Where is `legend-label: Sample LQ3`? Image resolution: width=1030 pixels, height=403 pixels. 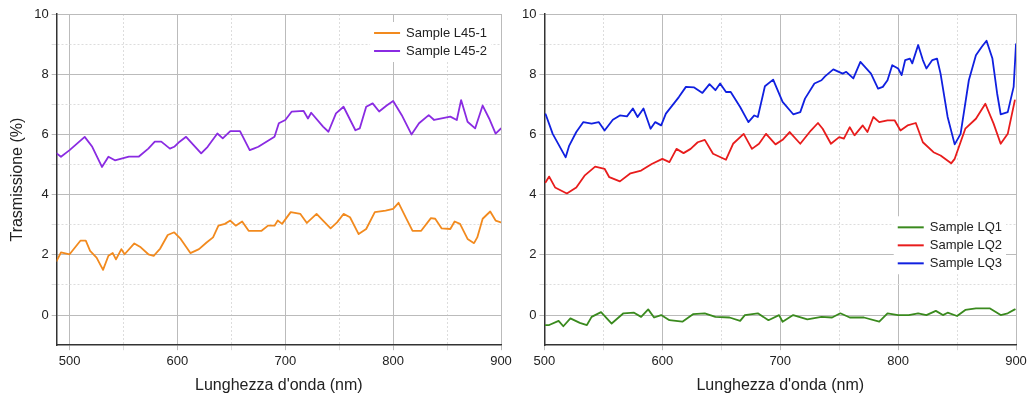 legend-label: Sample LQ3 is located at coordinates (965, 262).